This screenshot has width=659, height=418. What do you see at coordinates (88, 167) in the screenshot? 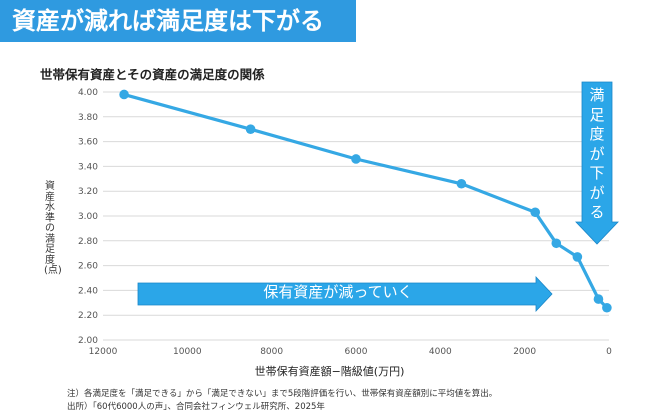
I see `y-tick-label: 3.40` at bounding box center [88, 167].